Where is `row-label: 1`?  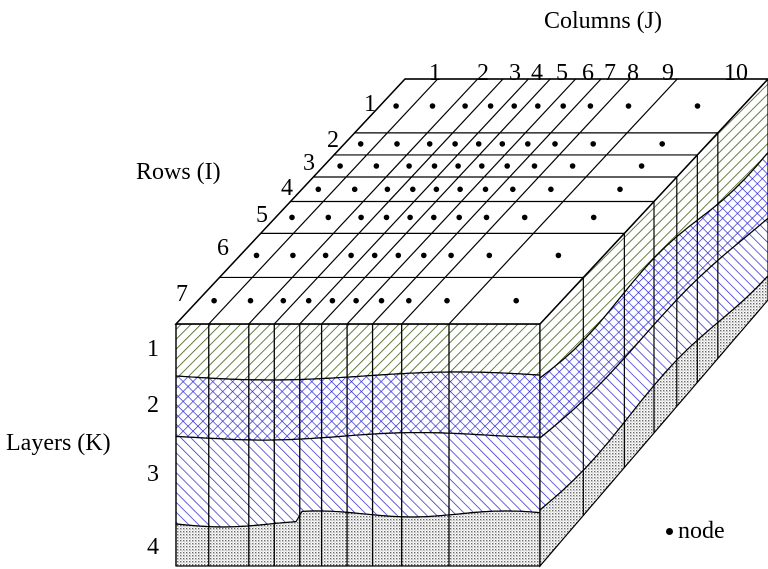 row-label: 1 is located at coordinates (370, 104).